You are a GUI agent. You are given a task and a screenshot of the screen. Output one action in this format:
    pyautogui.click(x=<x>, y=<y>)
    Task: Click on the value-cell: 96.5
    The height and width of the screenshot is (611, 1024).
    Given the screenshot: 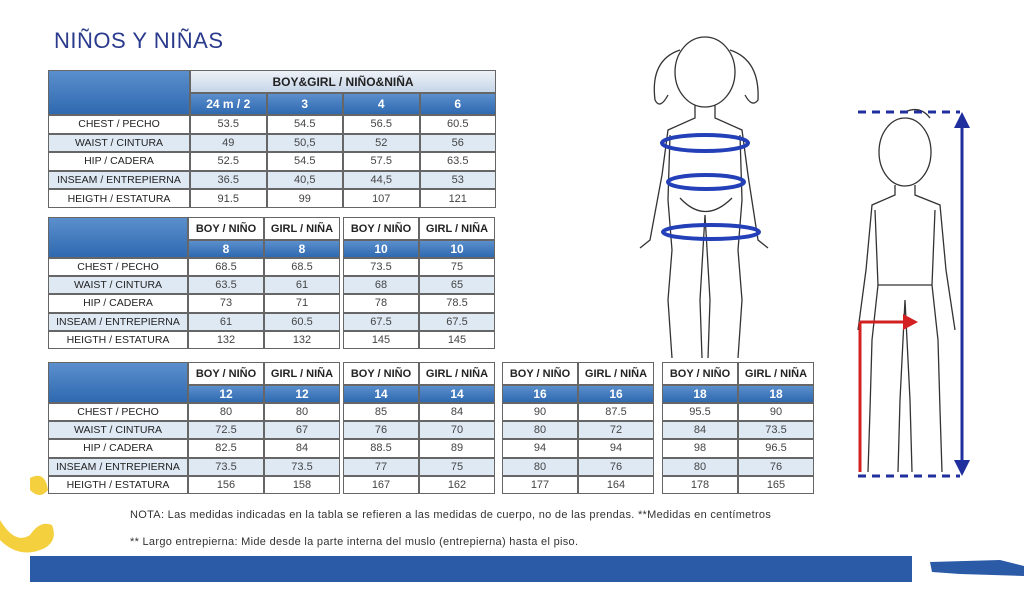 What is the action you would take?
    pyautogui.click(x=776, y=448)
    